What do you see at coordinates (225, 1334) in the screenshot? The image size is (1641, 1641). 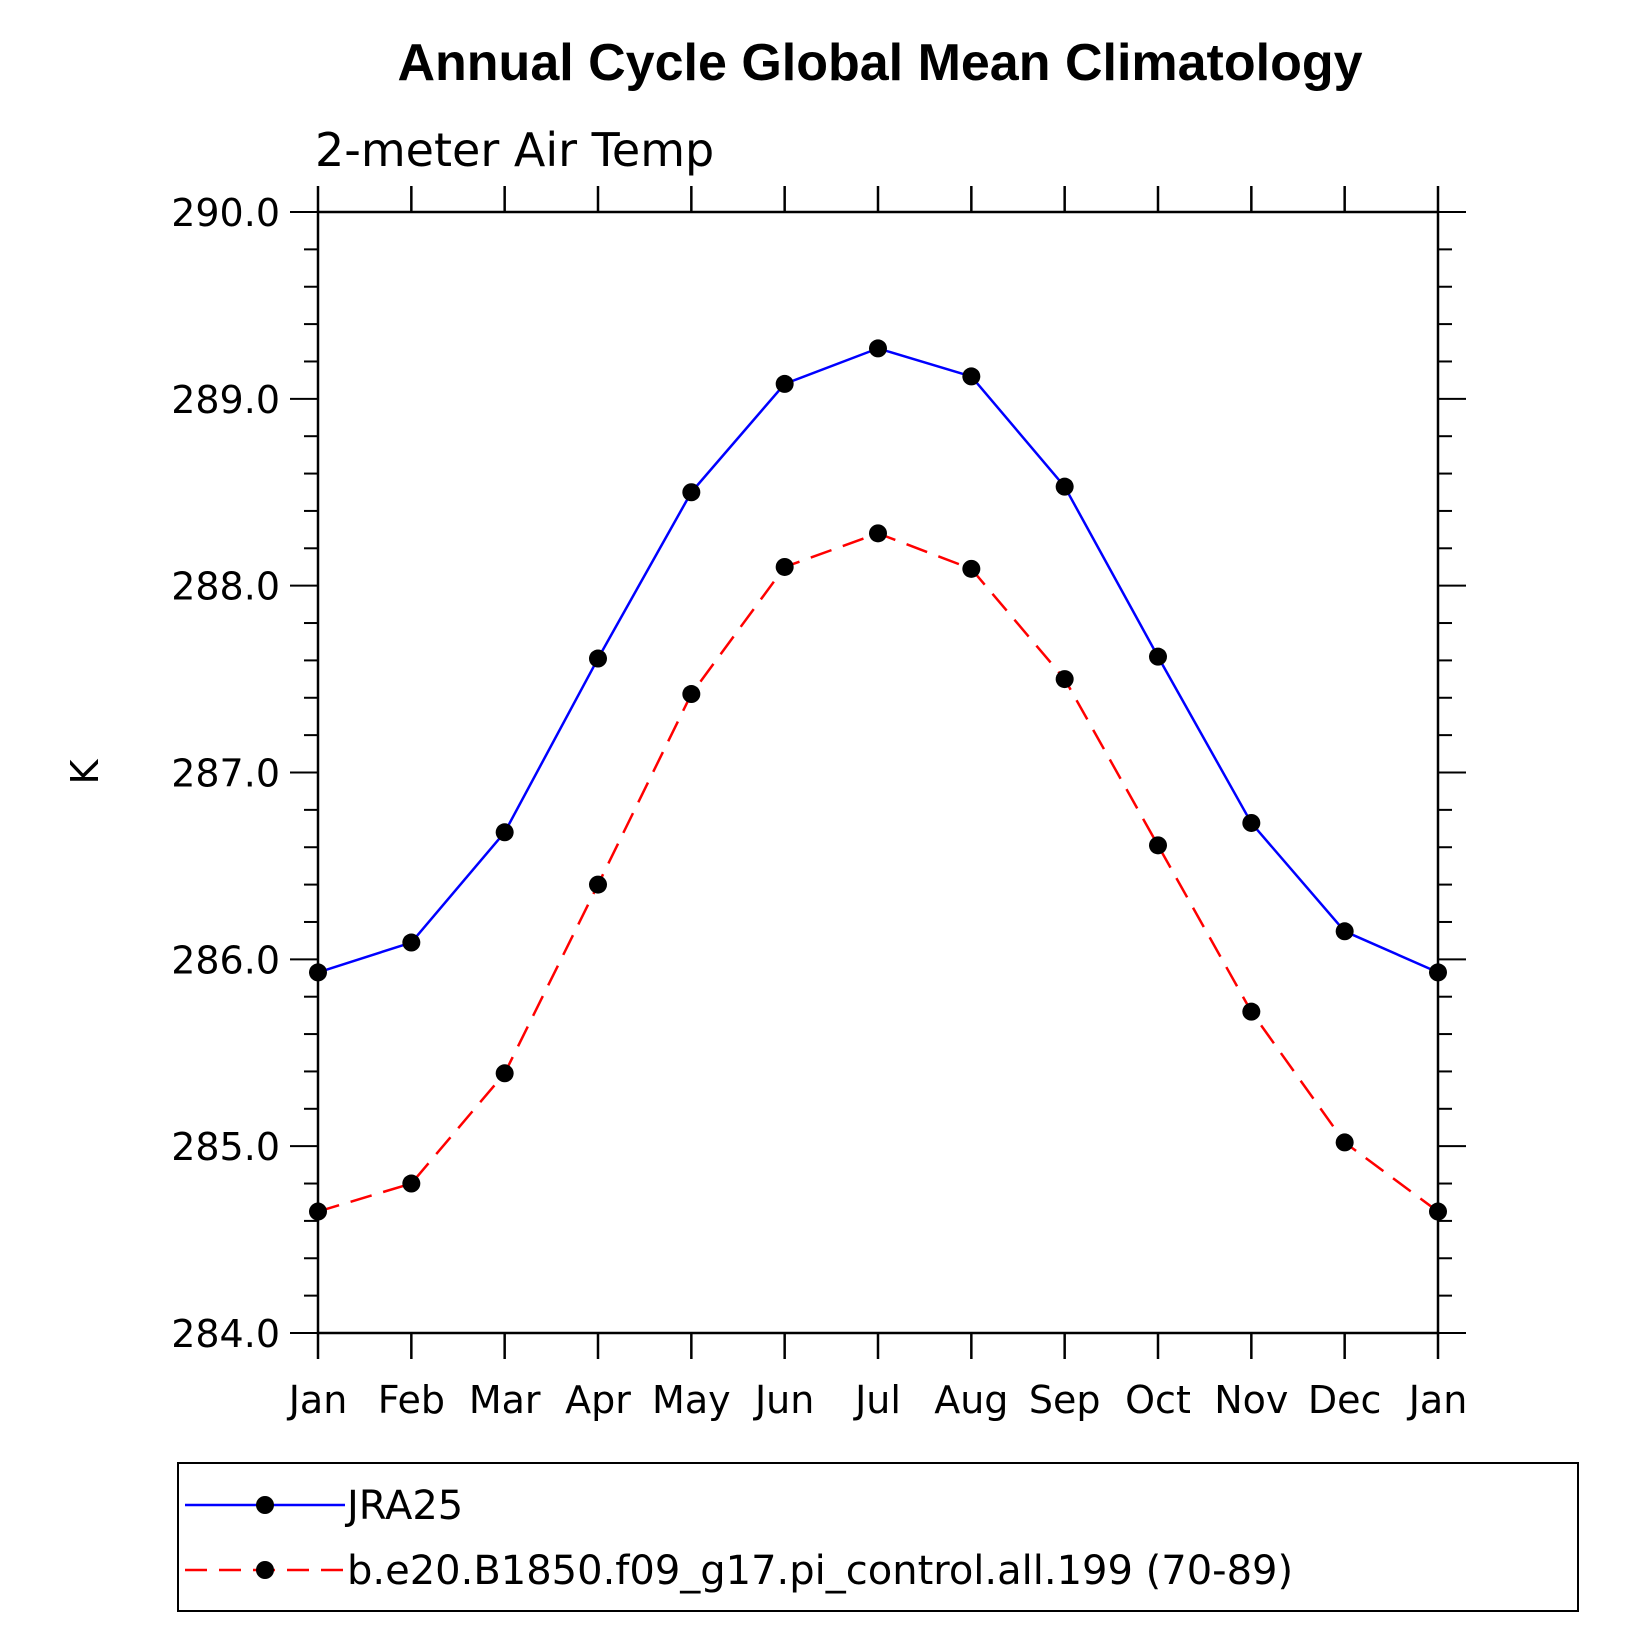 I see `y-tick-label: 284.0` at bounding box center [225, 1334].